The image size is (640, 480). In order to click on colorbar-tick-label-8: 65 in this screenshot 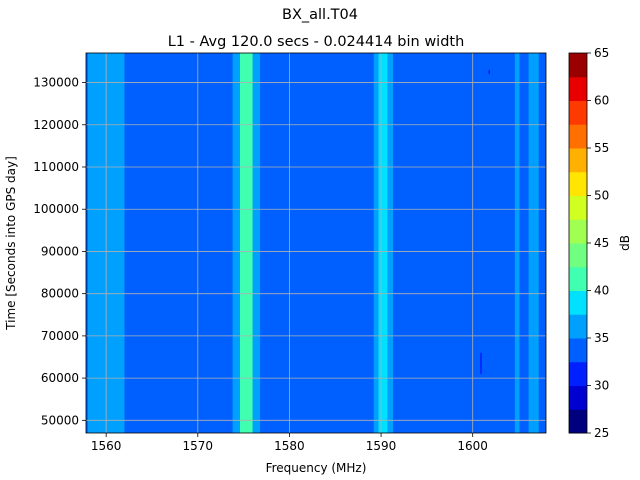, I will do `click(601, 53)`.